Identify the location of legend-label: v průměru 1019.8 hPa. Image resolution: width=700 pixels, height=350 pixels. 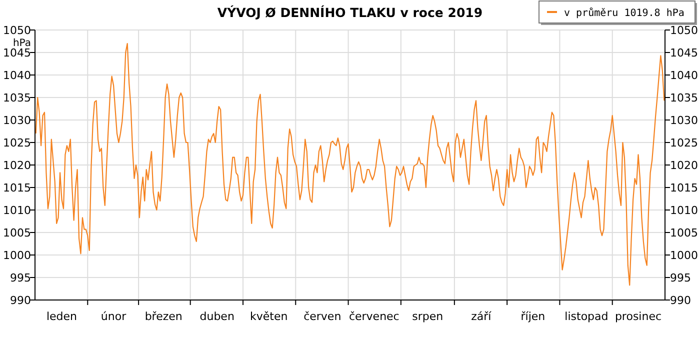
(624, 13).